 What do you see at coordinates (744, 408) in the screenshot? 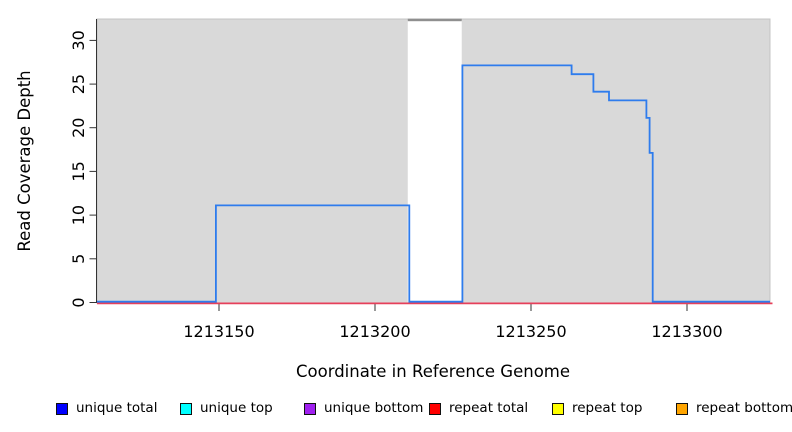
I see `legend-label: repeat bottom` at bounding box center [744, 408].